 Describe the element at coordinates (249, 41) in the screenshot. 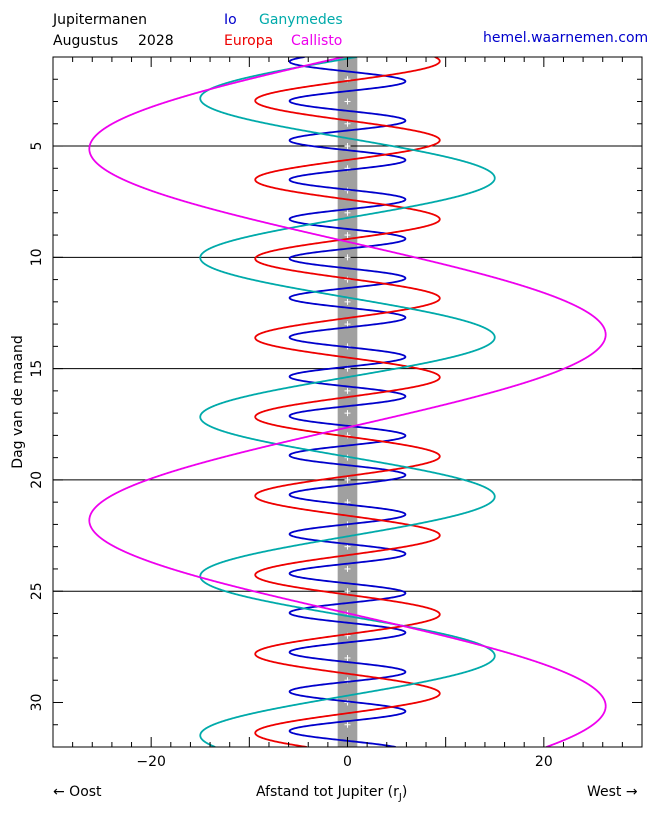

I see `legend-europa: Europa` at that location.